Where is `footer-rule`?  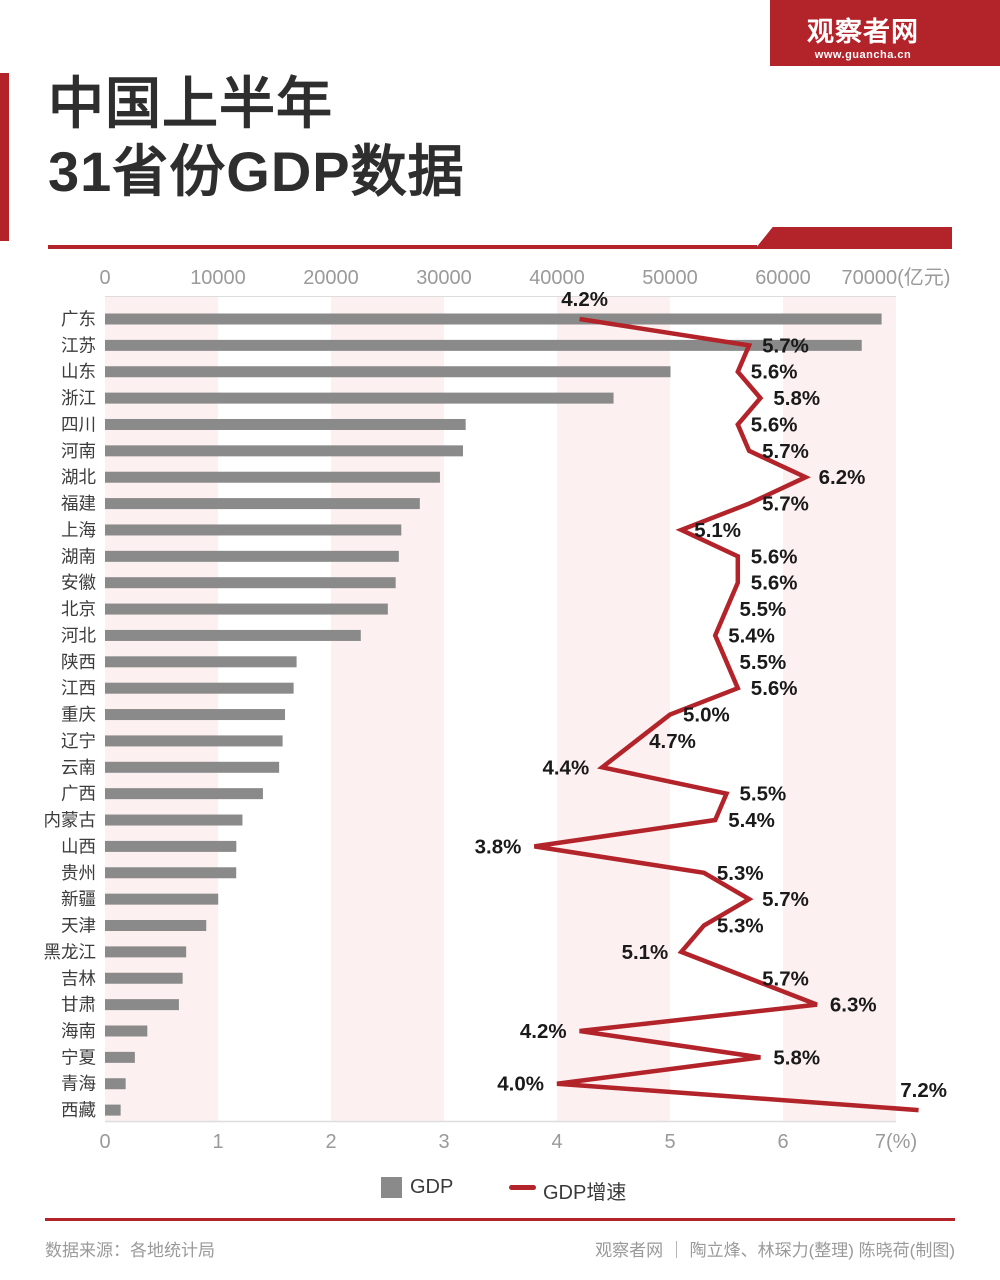 footer-rule is located at coordinates (500, 1219).